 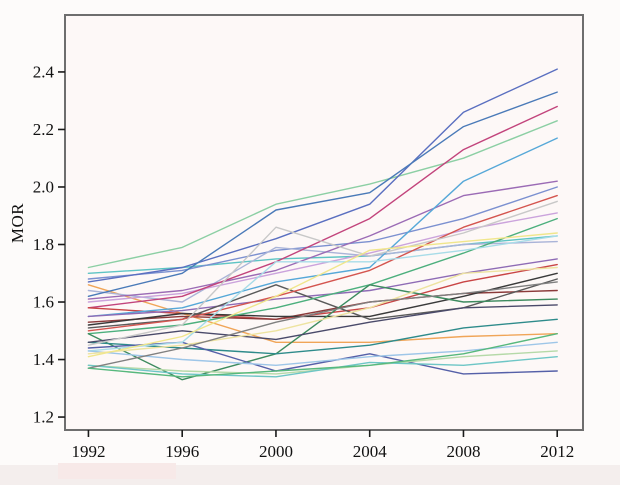 What do you see at coordinates (43, 244) in the screenshot?
I see `y-tick-label: 1.8` at bounding box center [43, 244].